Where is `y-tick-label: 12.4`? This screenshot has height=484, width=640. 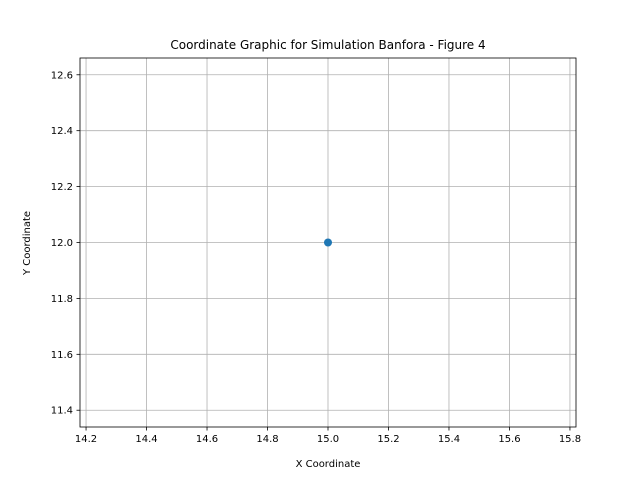
y-tick-label: 12.4 is located at coordinates (62, 131).